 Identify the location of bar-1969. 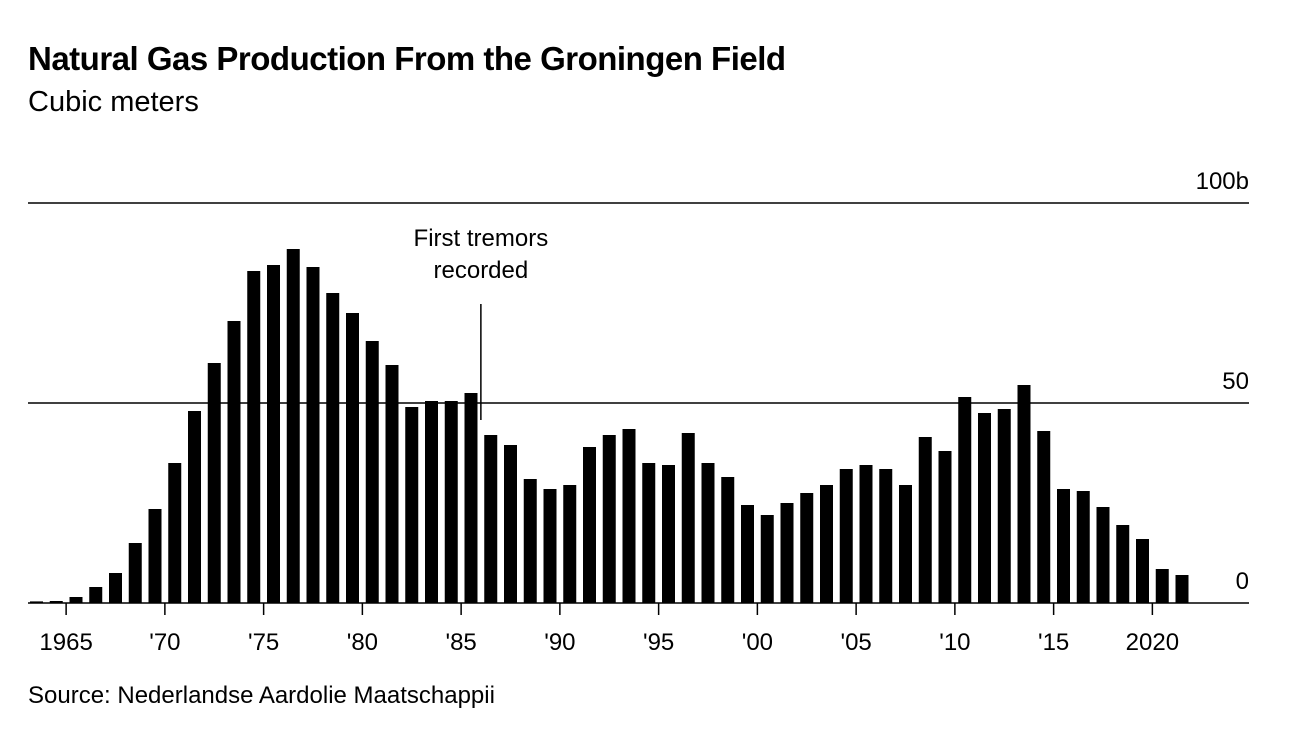
(155, 556).